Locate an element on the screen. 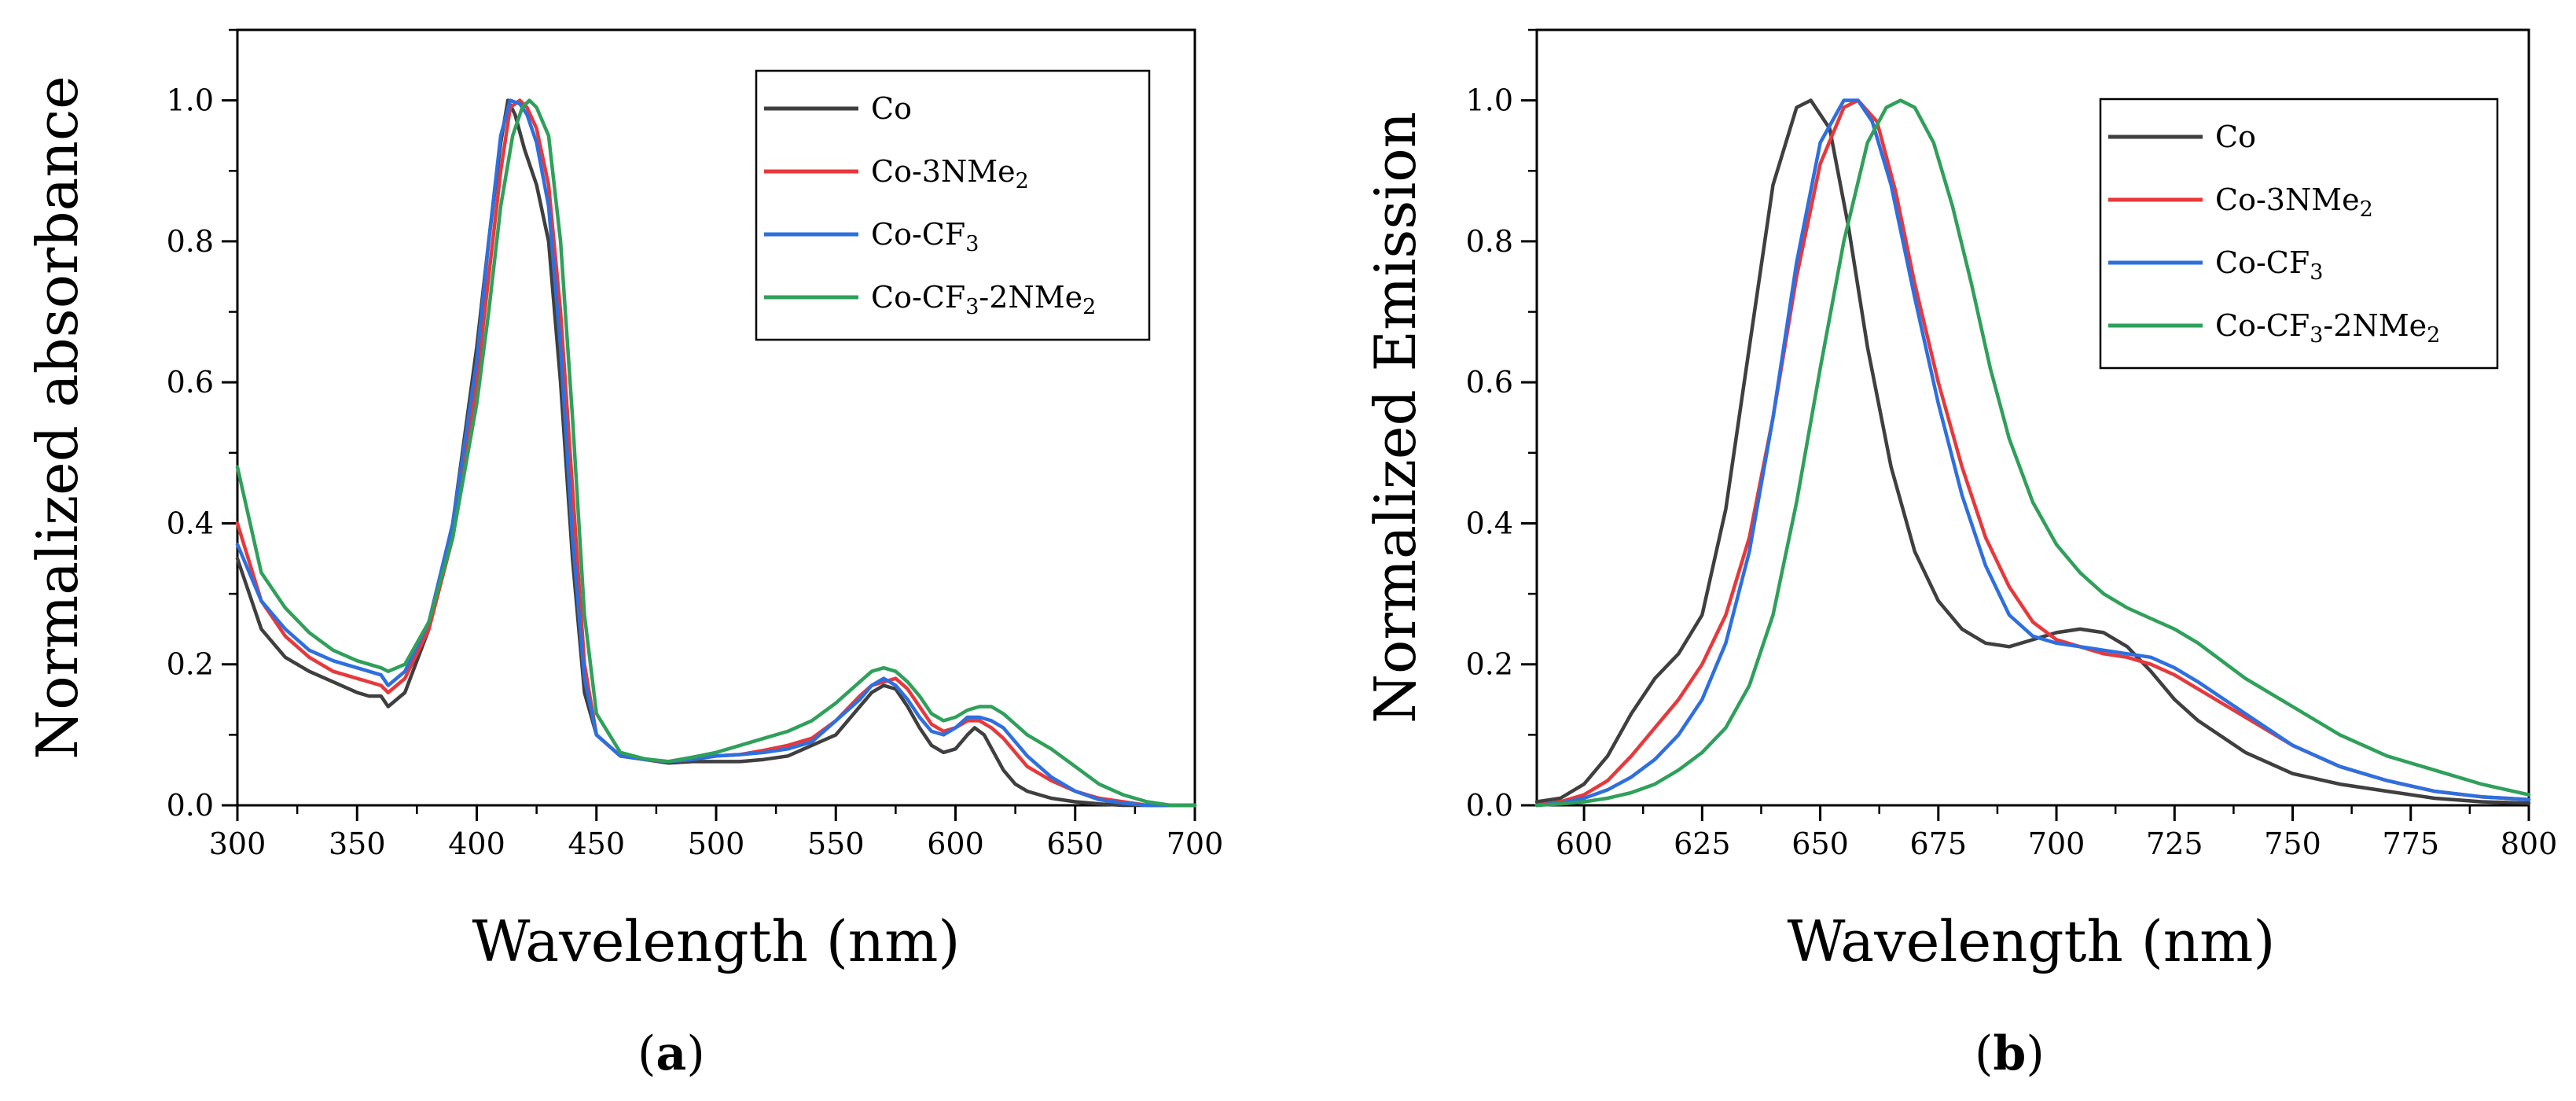 The image size is (2576, 1101). legend-box-b is located at coordinates (2299, 234).